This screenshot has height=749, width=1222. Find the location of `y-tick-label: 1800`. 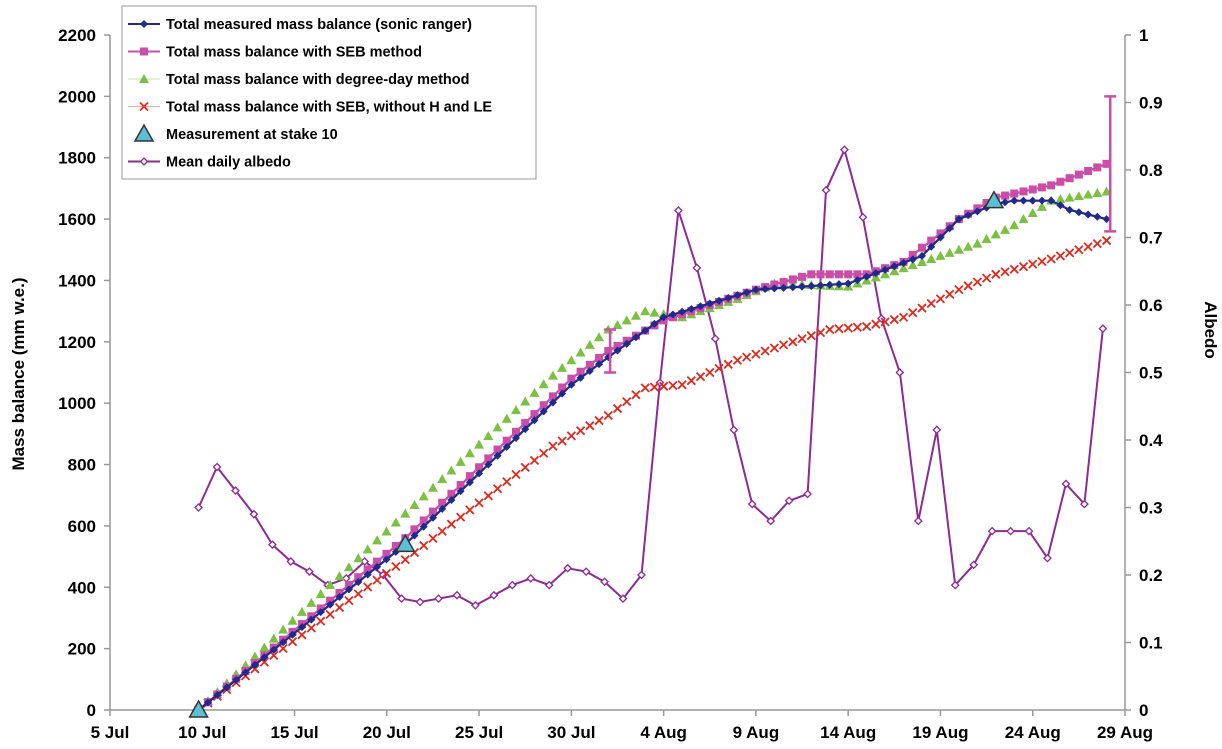

y-tick-label: 1800 is located at coordinates (77, 158).